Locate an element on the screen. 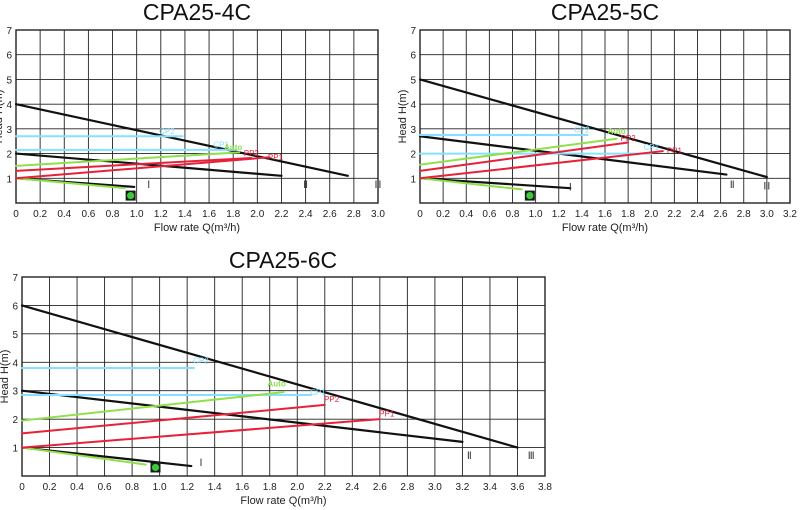 The width and height of the screenshot is (800, 510). y-tick-label: 7 is located at coordinates (9, 31).